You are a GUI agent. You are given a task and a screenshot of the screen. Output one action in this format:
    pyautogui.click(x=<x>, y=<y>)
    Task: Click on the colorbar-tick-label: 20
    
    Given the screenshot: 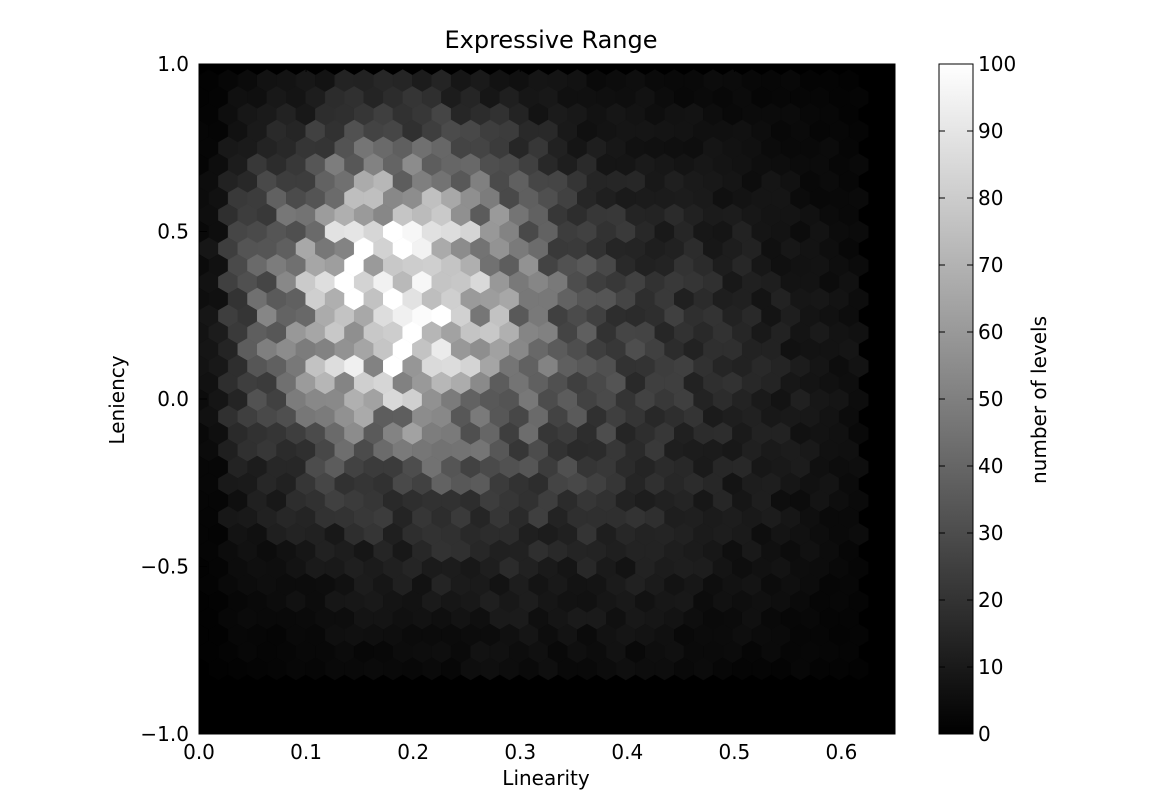 What is the action you would take?
    pyautogui.click(x=990, y=600)
    